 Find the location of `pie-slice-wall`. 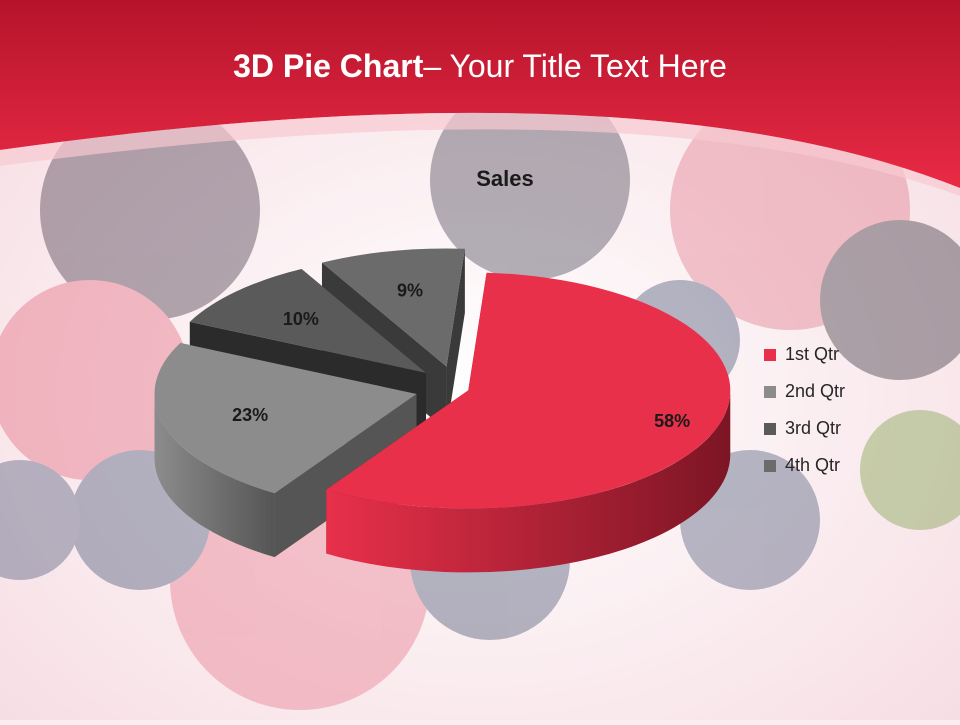

pie-slice-wall is located at coordinates (455, 339).